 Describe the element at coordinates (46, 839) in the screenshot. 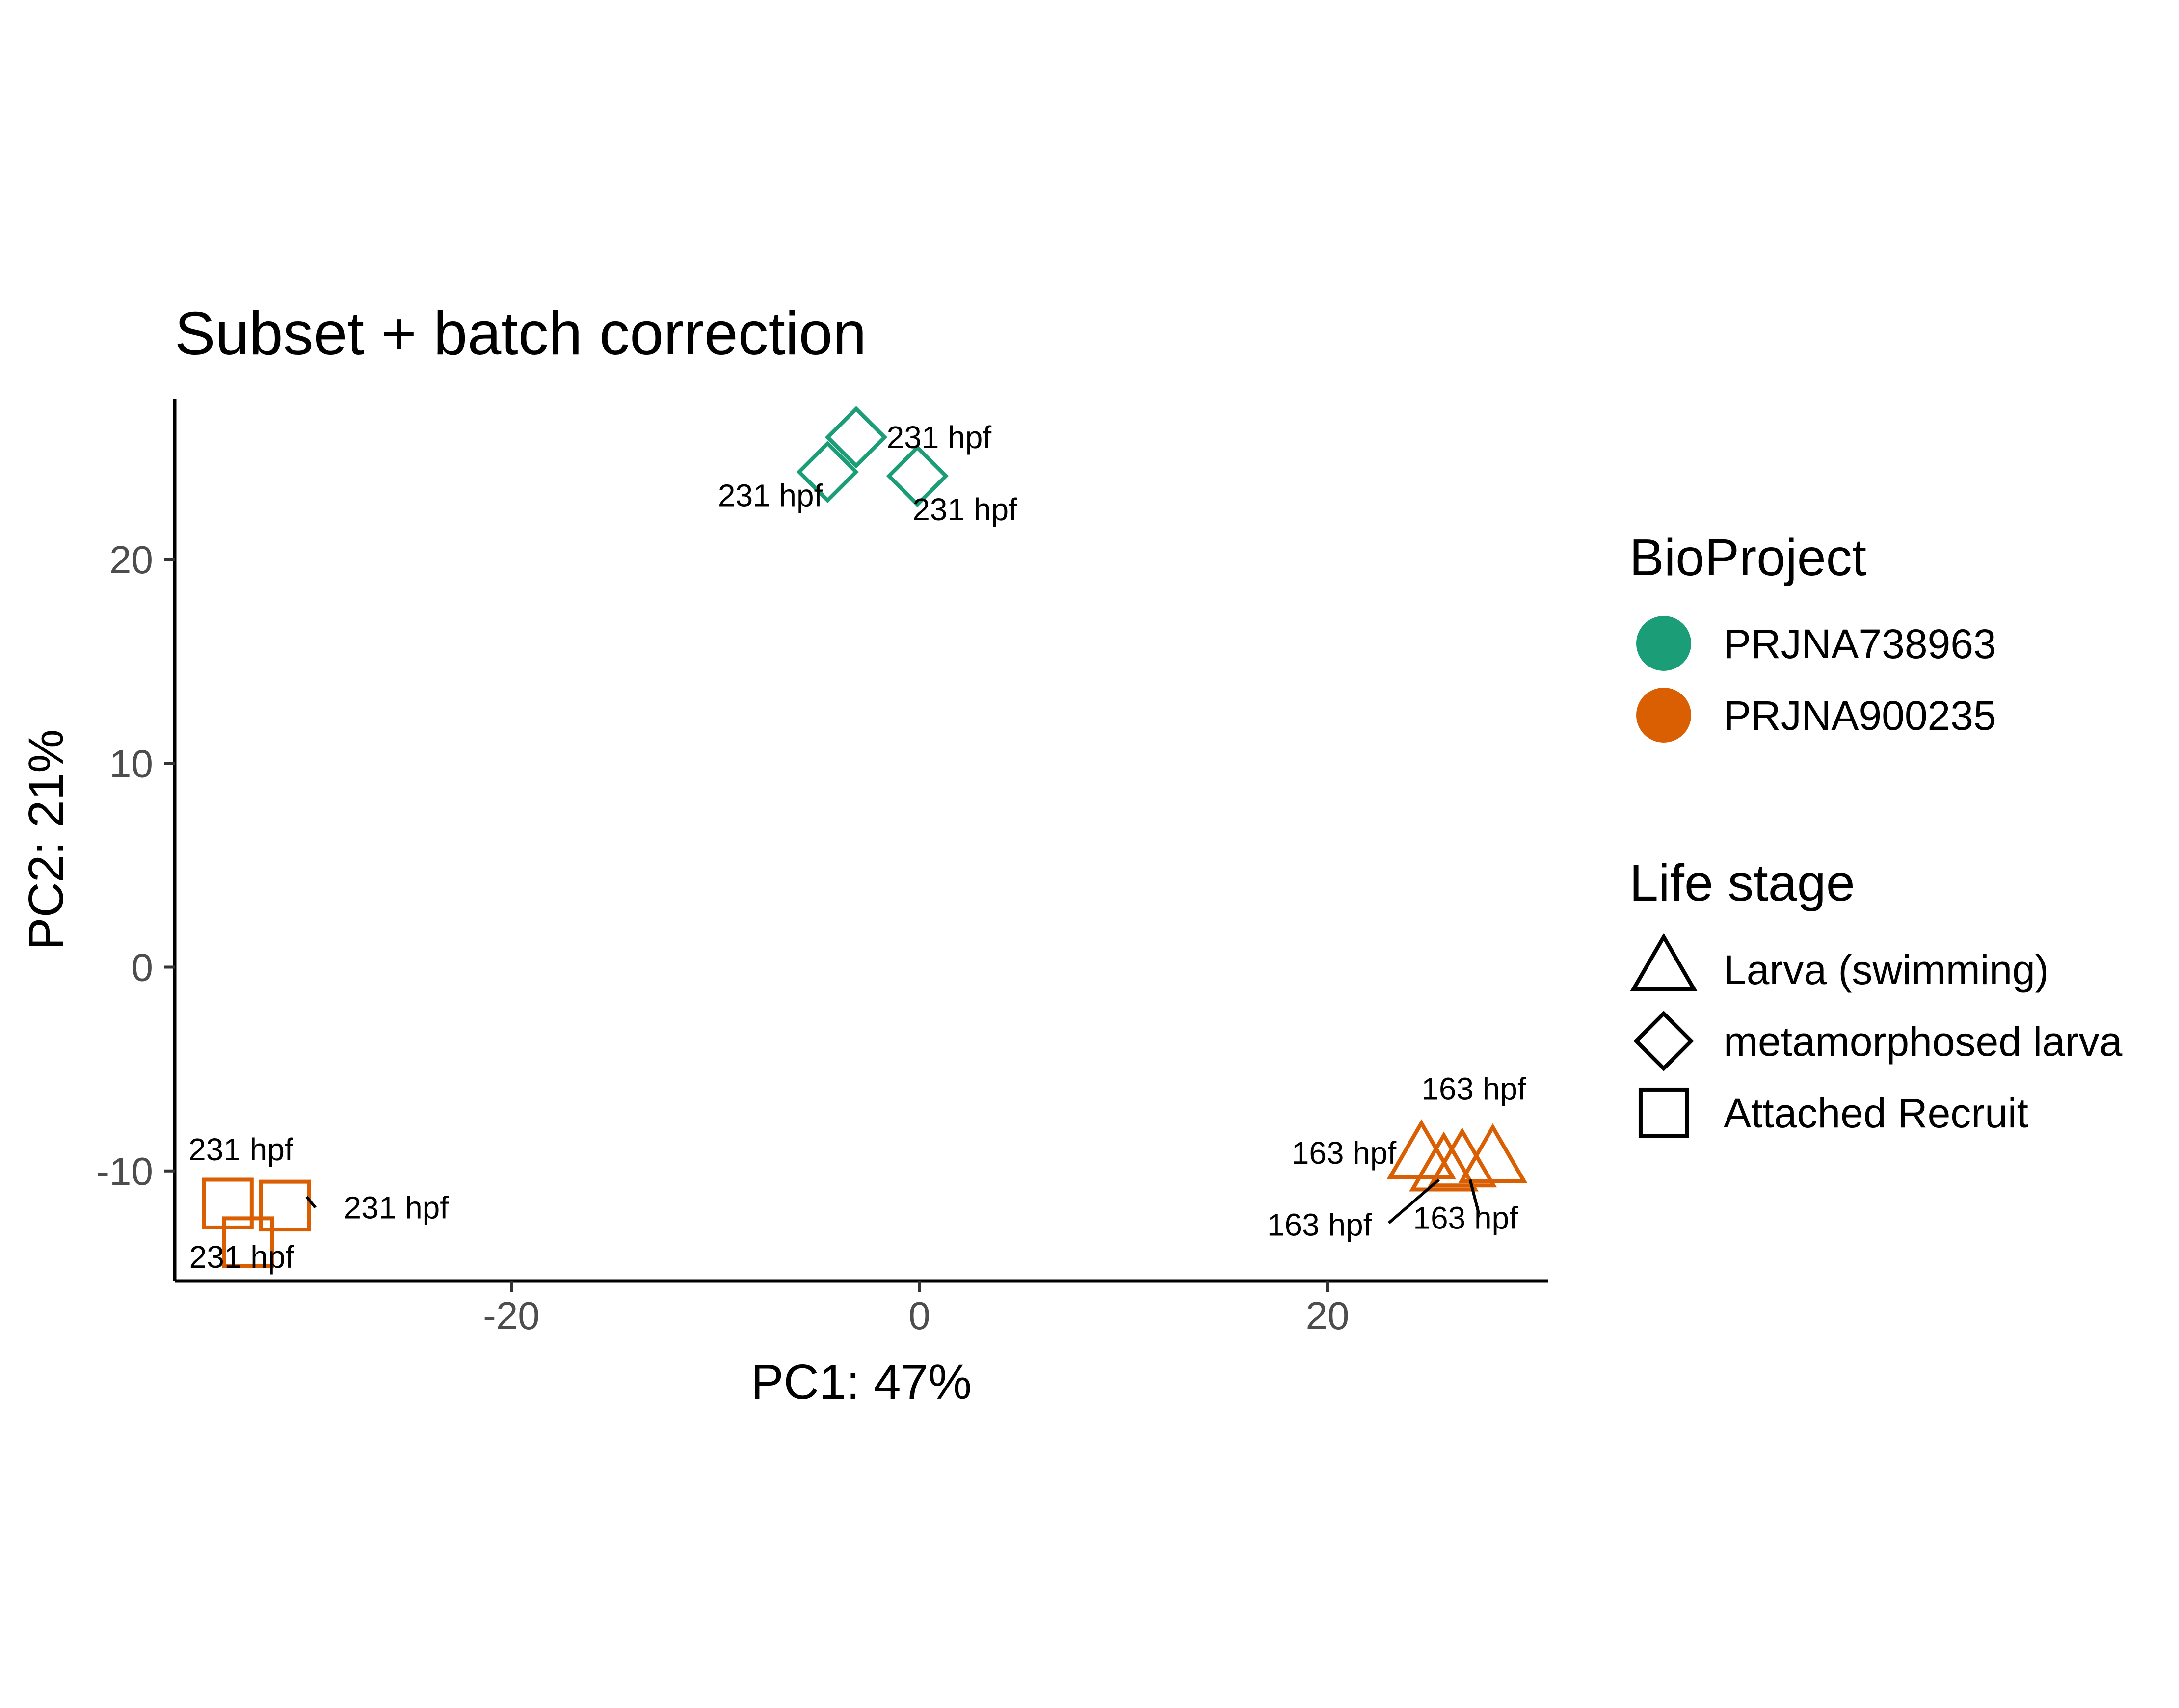

I see `y-axis-label: PC2: 21%` at that location.